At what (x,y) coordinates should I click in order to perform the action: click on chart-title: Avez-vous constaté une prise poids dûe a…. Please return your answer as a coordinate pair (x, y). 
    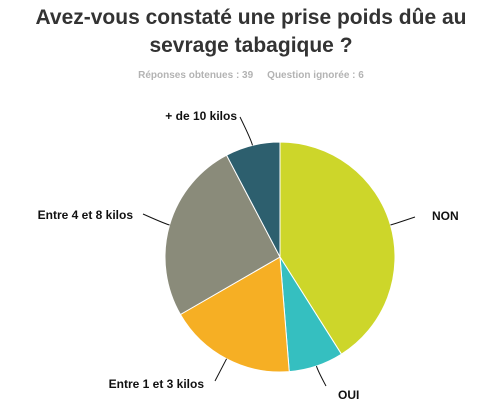
    Looking at the image, I should click on (251, 32).